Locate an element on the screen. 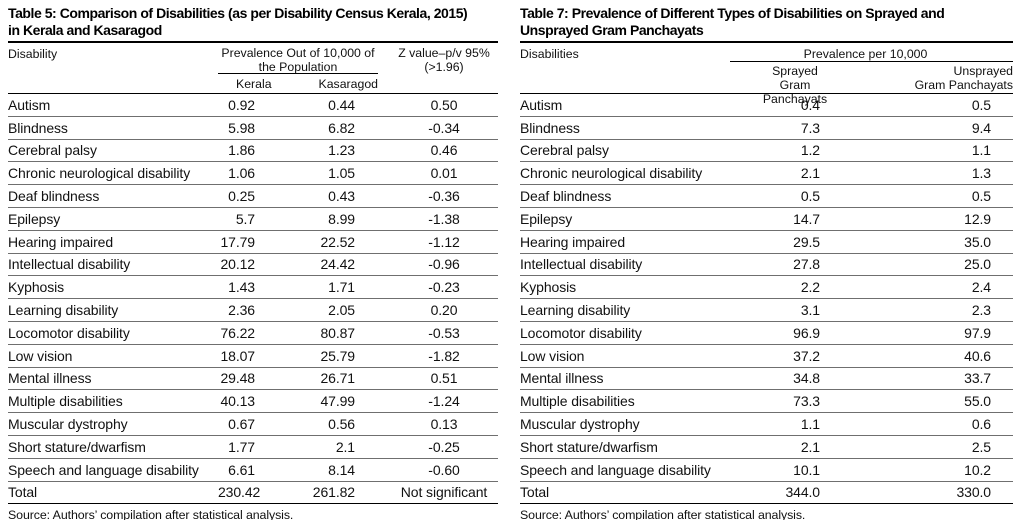  row-value: 0.43 is located at coordinates (341, 196).